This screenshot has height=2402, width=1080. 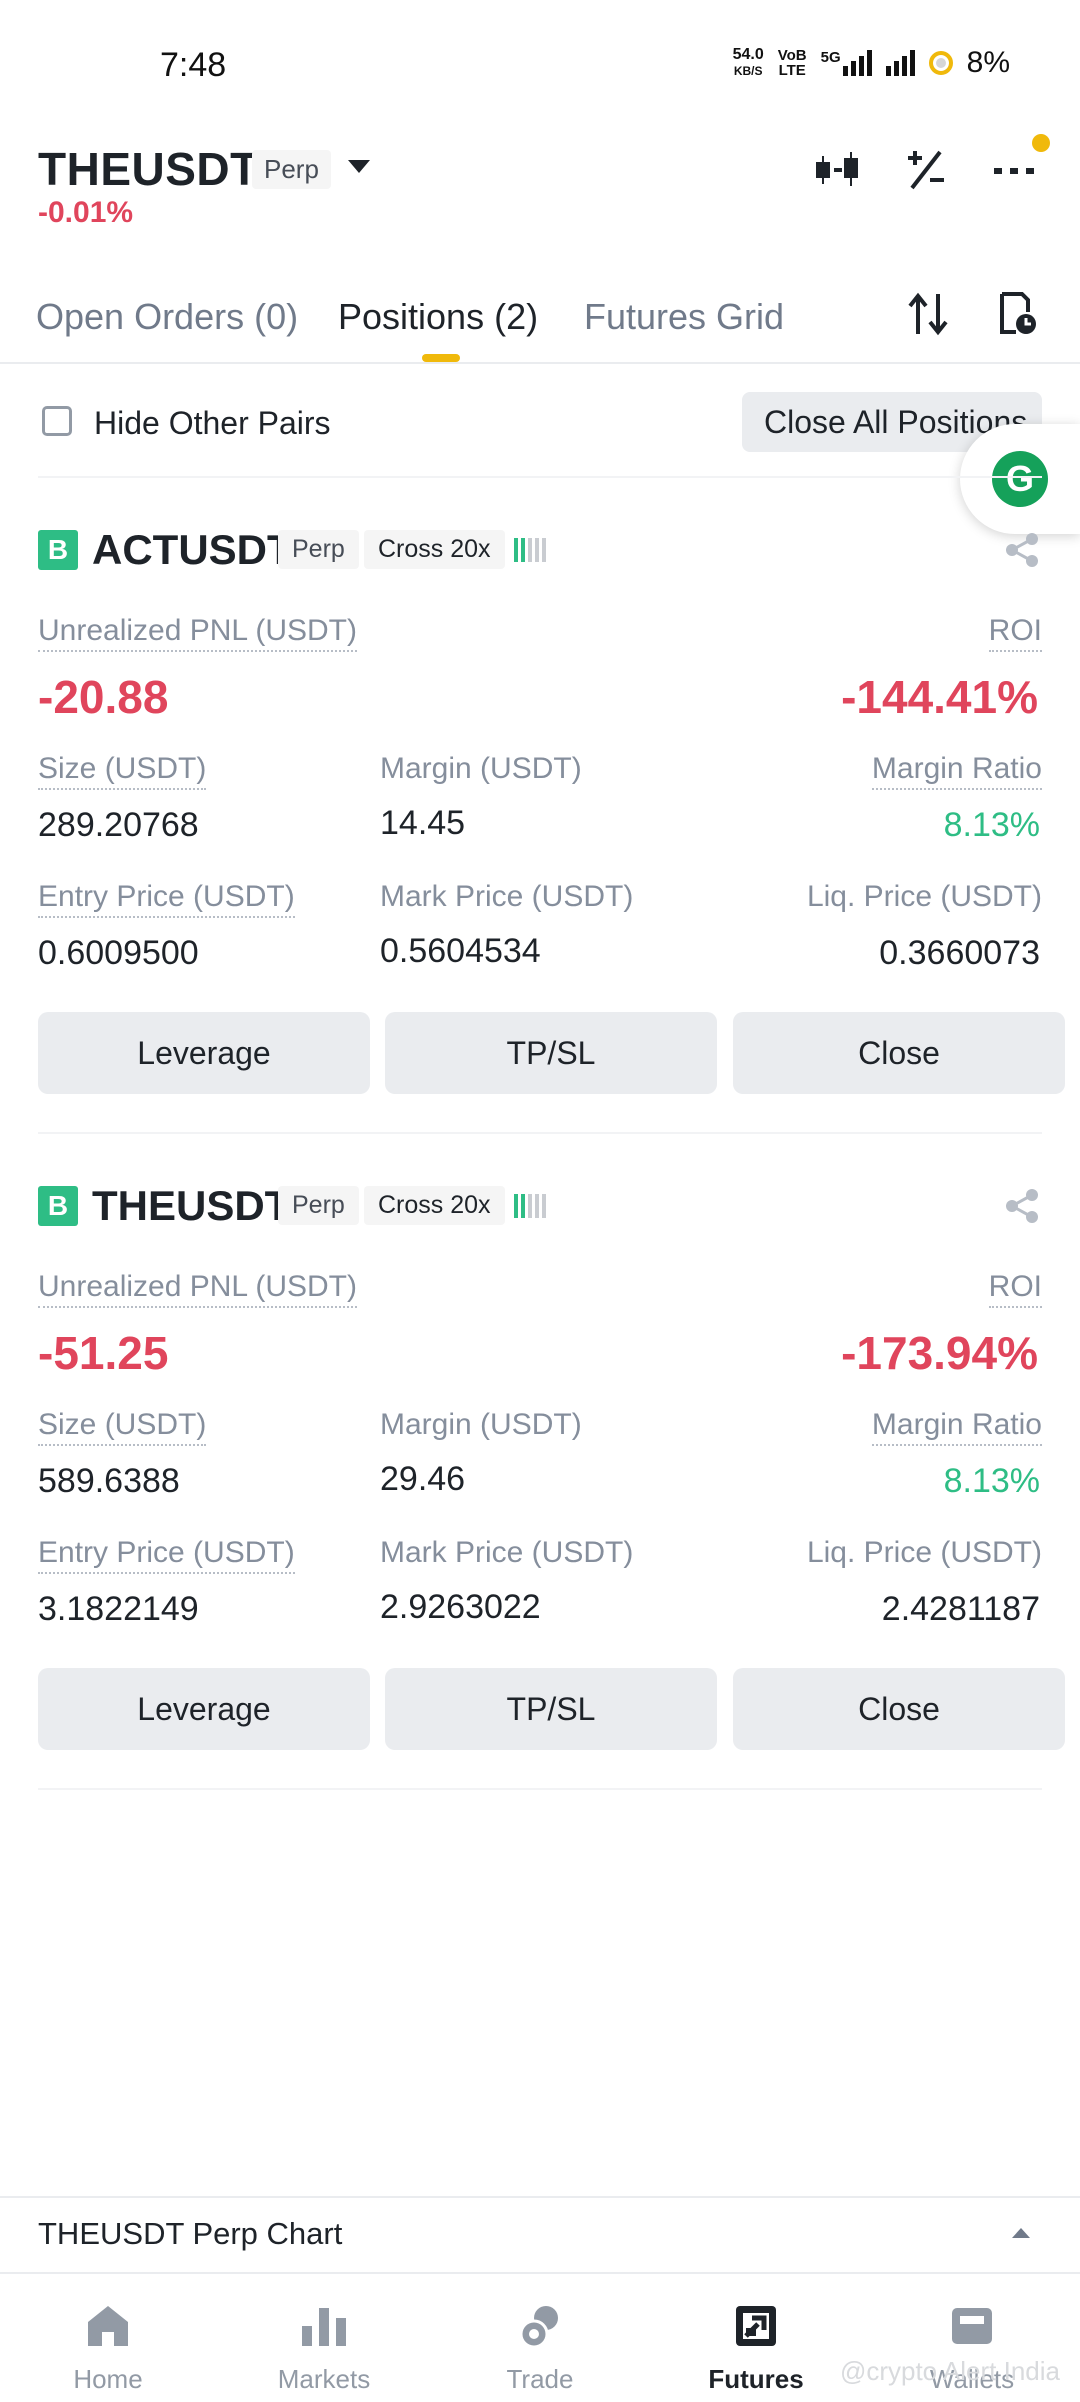 I want to click on margin-value: 14.45, so click(x=423, y=823).